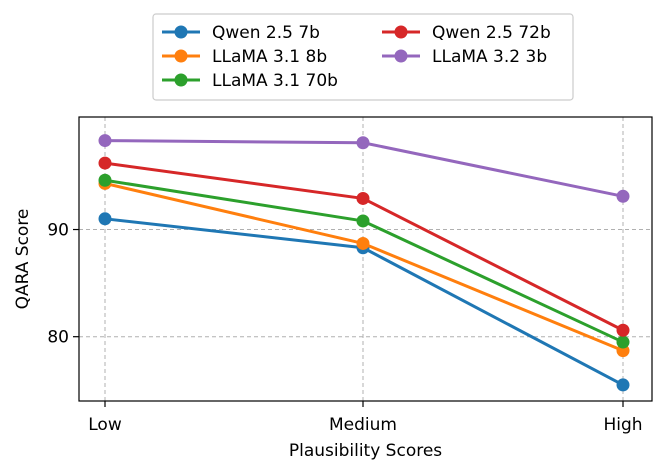 The height and width of the screenshot is (475, 664). I want to click on y-tick-label: 90, so click(58, 231).